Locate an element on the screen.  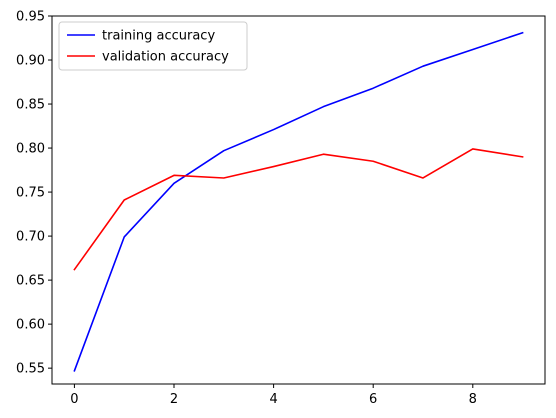
y-axis-ticks: 0.55 0.60 0.65 0.70 0.75 0.80 0.85 0.90 0.95 is located at coordinates (34, 193).